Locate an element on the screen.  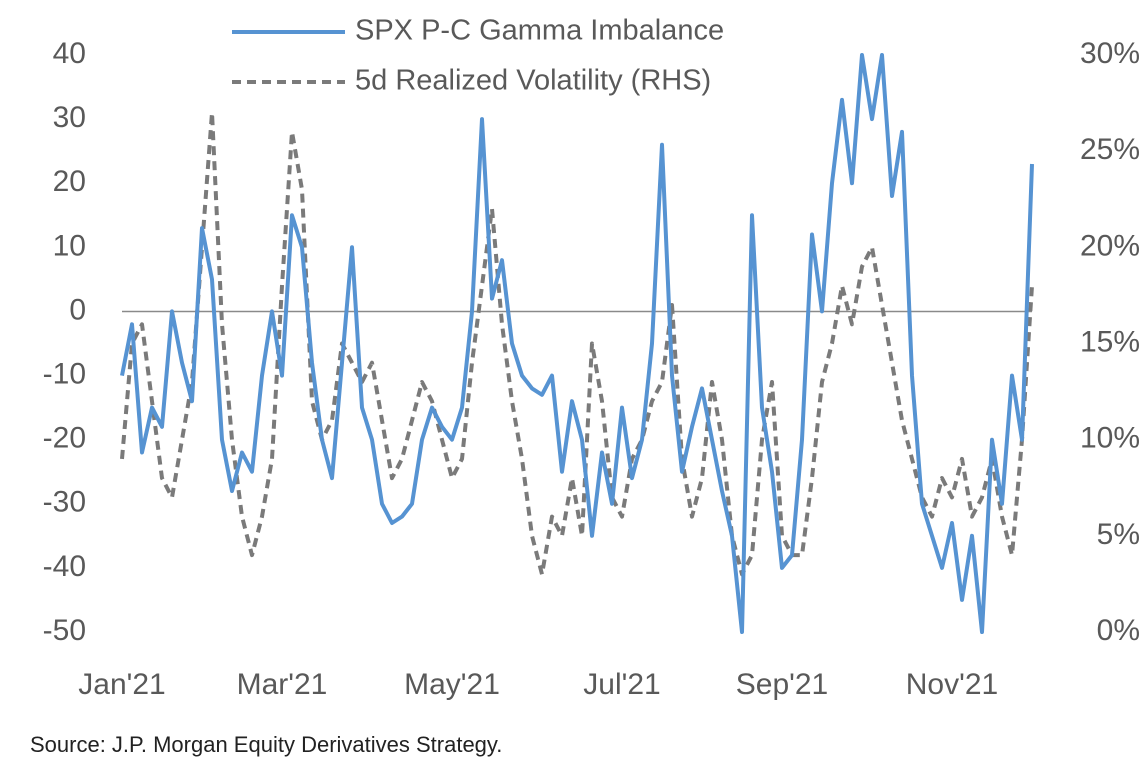
y-tick-label: -30 is located at coordinates (64, 502).